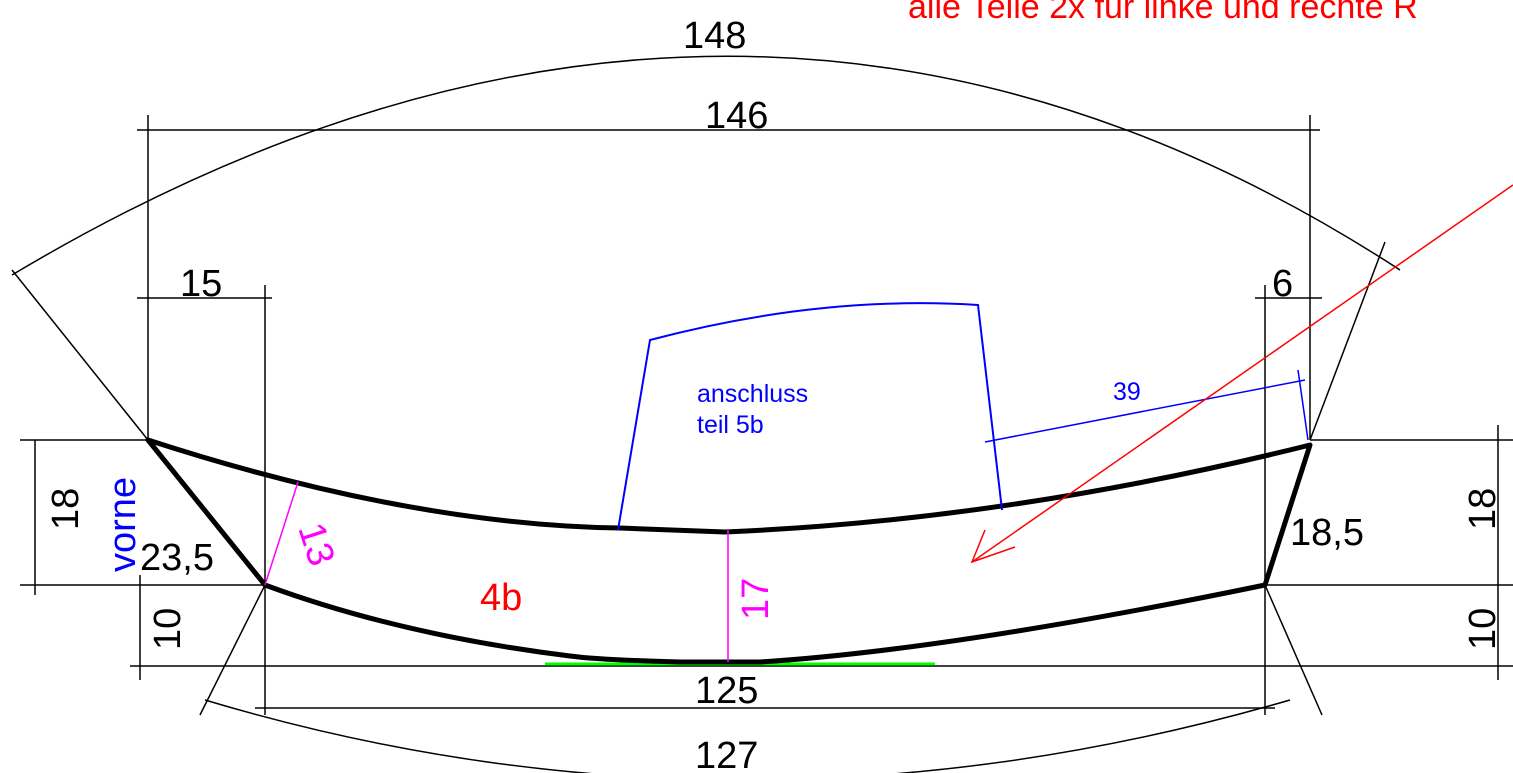 The height and width of the screenshot is (773, 1513). Describe the element at coordinates (177, 558) in the screenshot. I see `label-23-5: 23,5` at that location.